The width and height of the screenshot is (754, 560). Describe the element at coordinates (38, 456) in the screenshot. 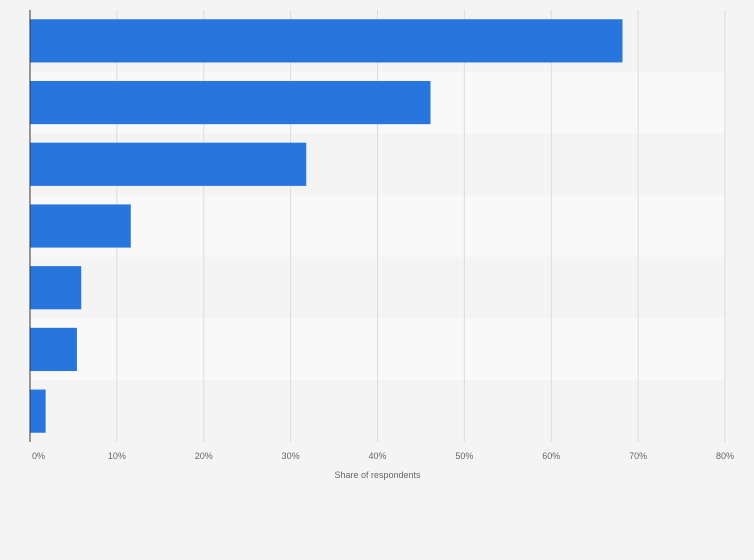

I see `x-tick-label: 0%` at that location.